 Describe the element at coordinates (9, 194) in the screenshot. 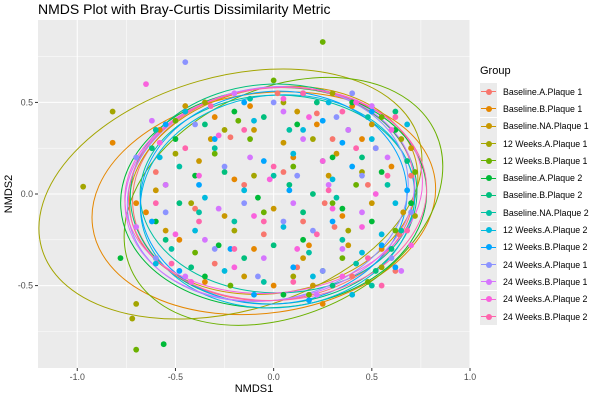

I see `y-axis-title: NMDS2` at that location.